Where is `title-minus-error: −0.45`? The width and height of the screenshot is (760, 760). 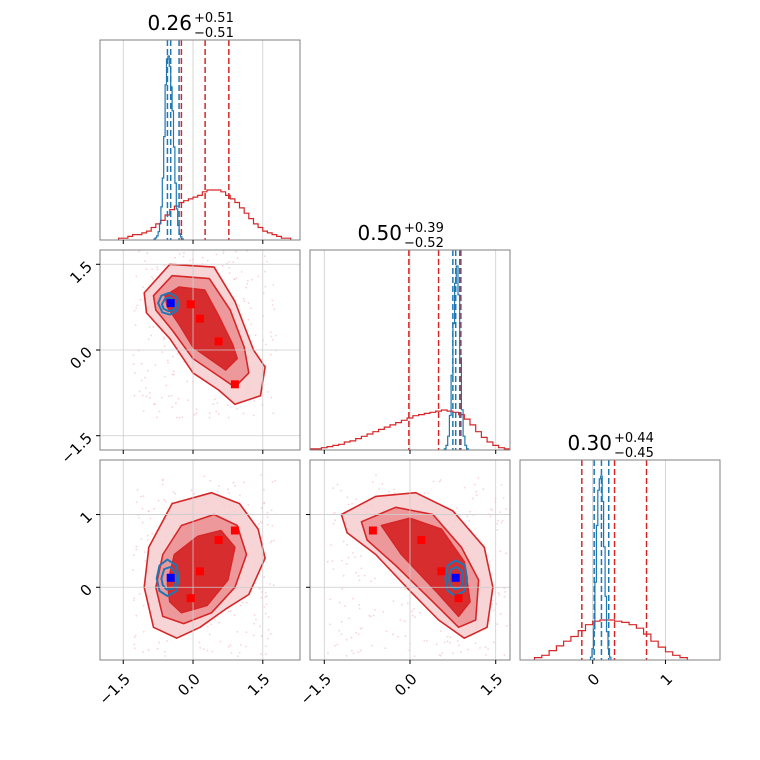 title-minus-error: −0.45 is located at coordinates (634, 453).